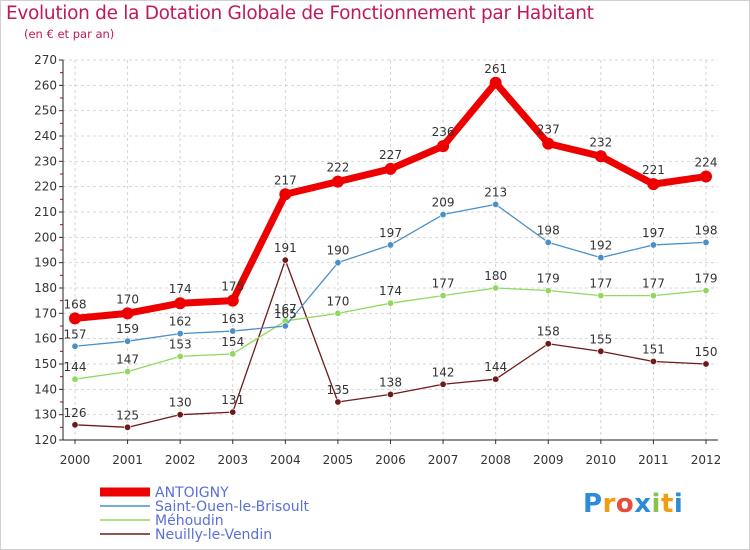  I want to click on data-label-mehoudin: 179, so click(548, 279).